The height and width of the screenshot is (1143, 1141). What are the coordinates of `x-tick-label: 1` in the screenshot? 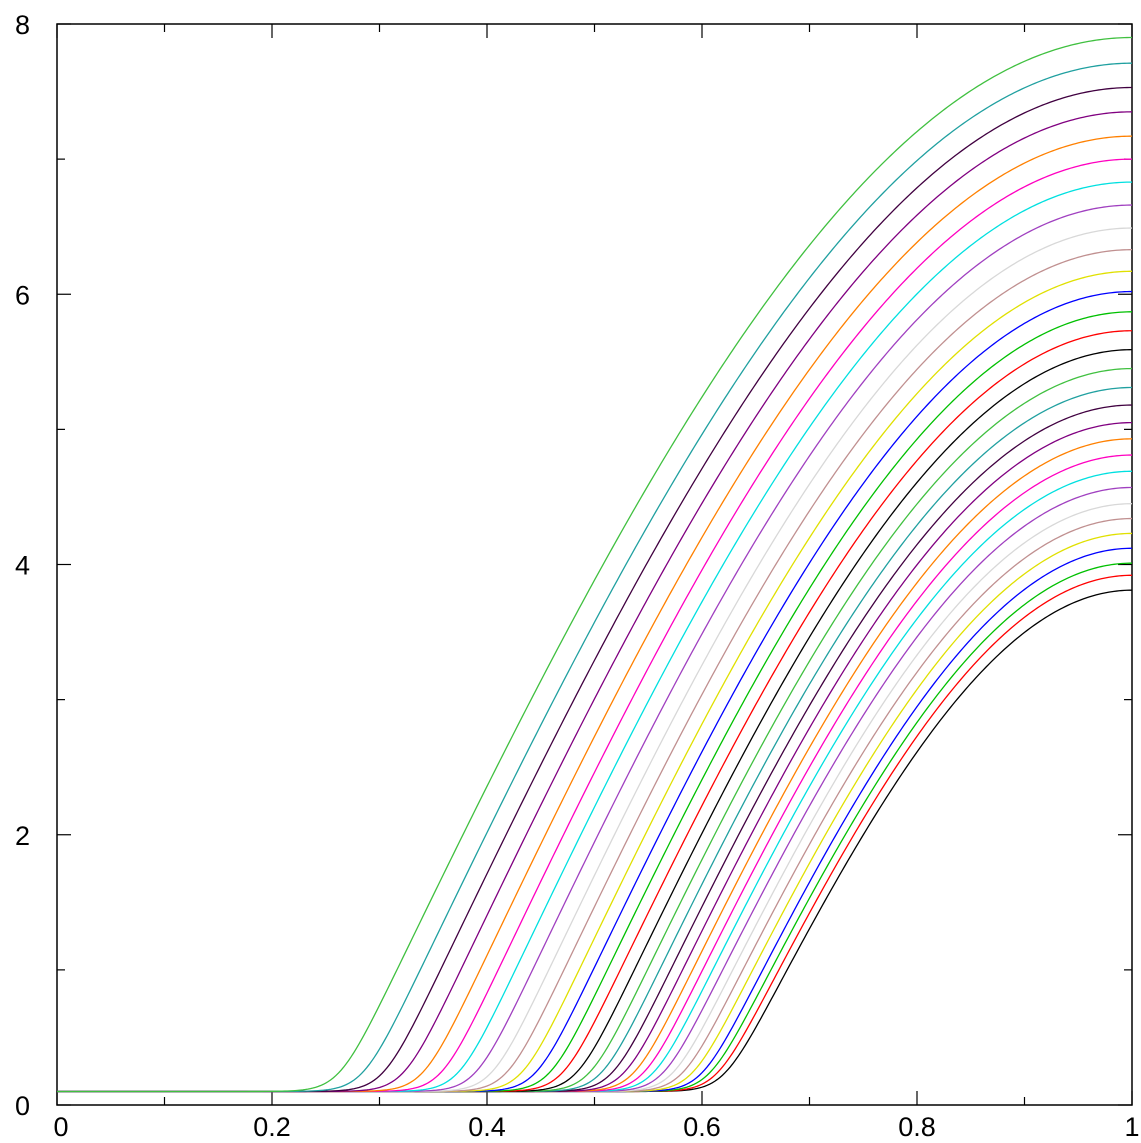 It's located at (1131, 1127).